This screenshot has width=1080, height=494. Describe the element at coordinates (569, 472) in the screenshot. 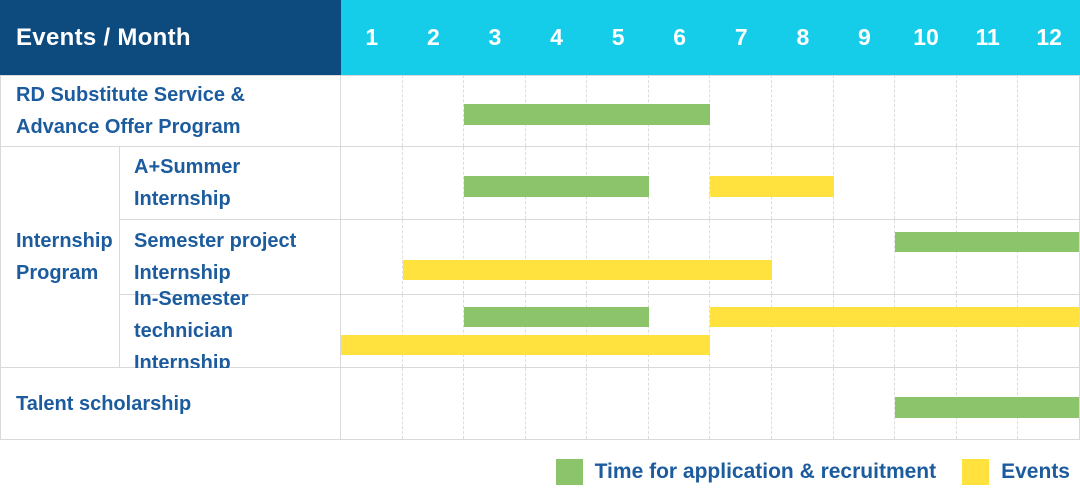

I see `legend-swatch-green` at that location.